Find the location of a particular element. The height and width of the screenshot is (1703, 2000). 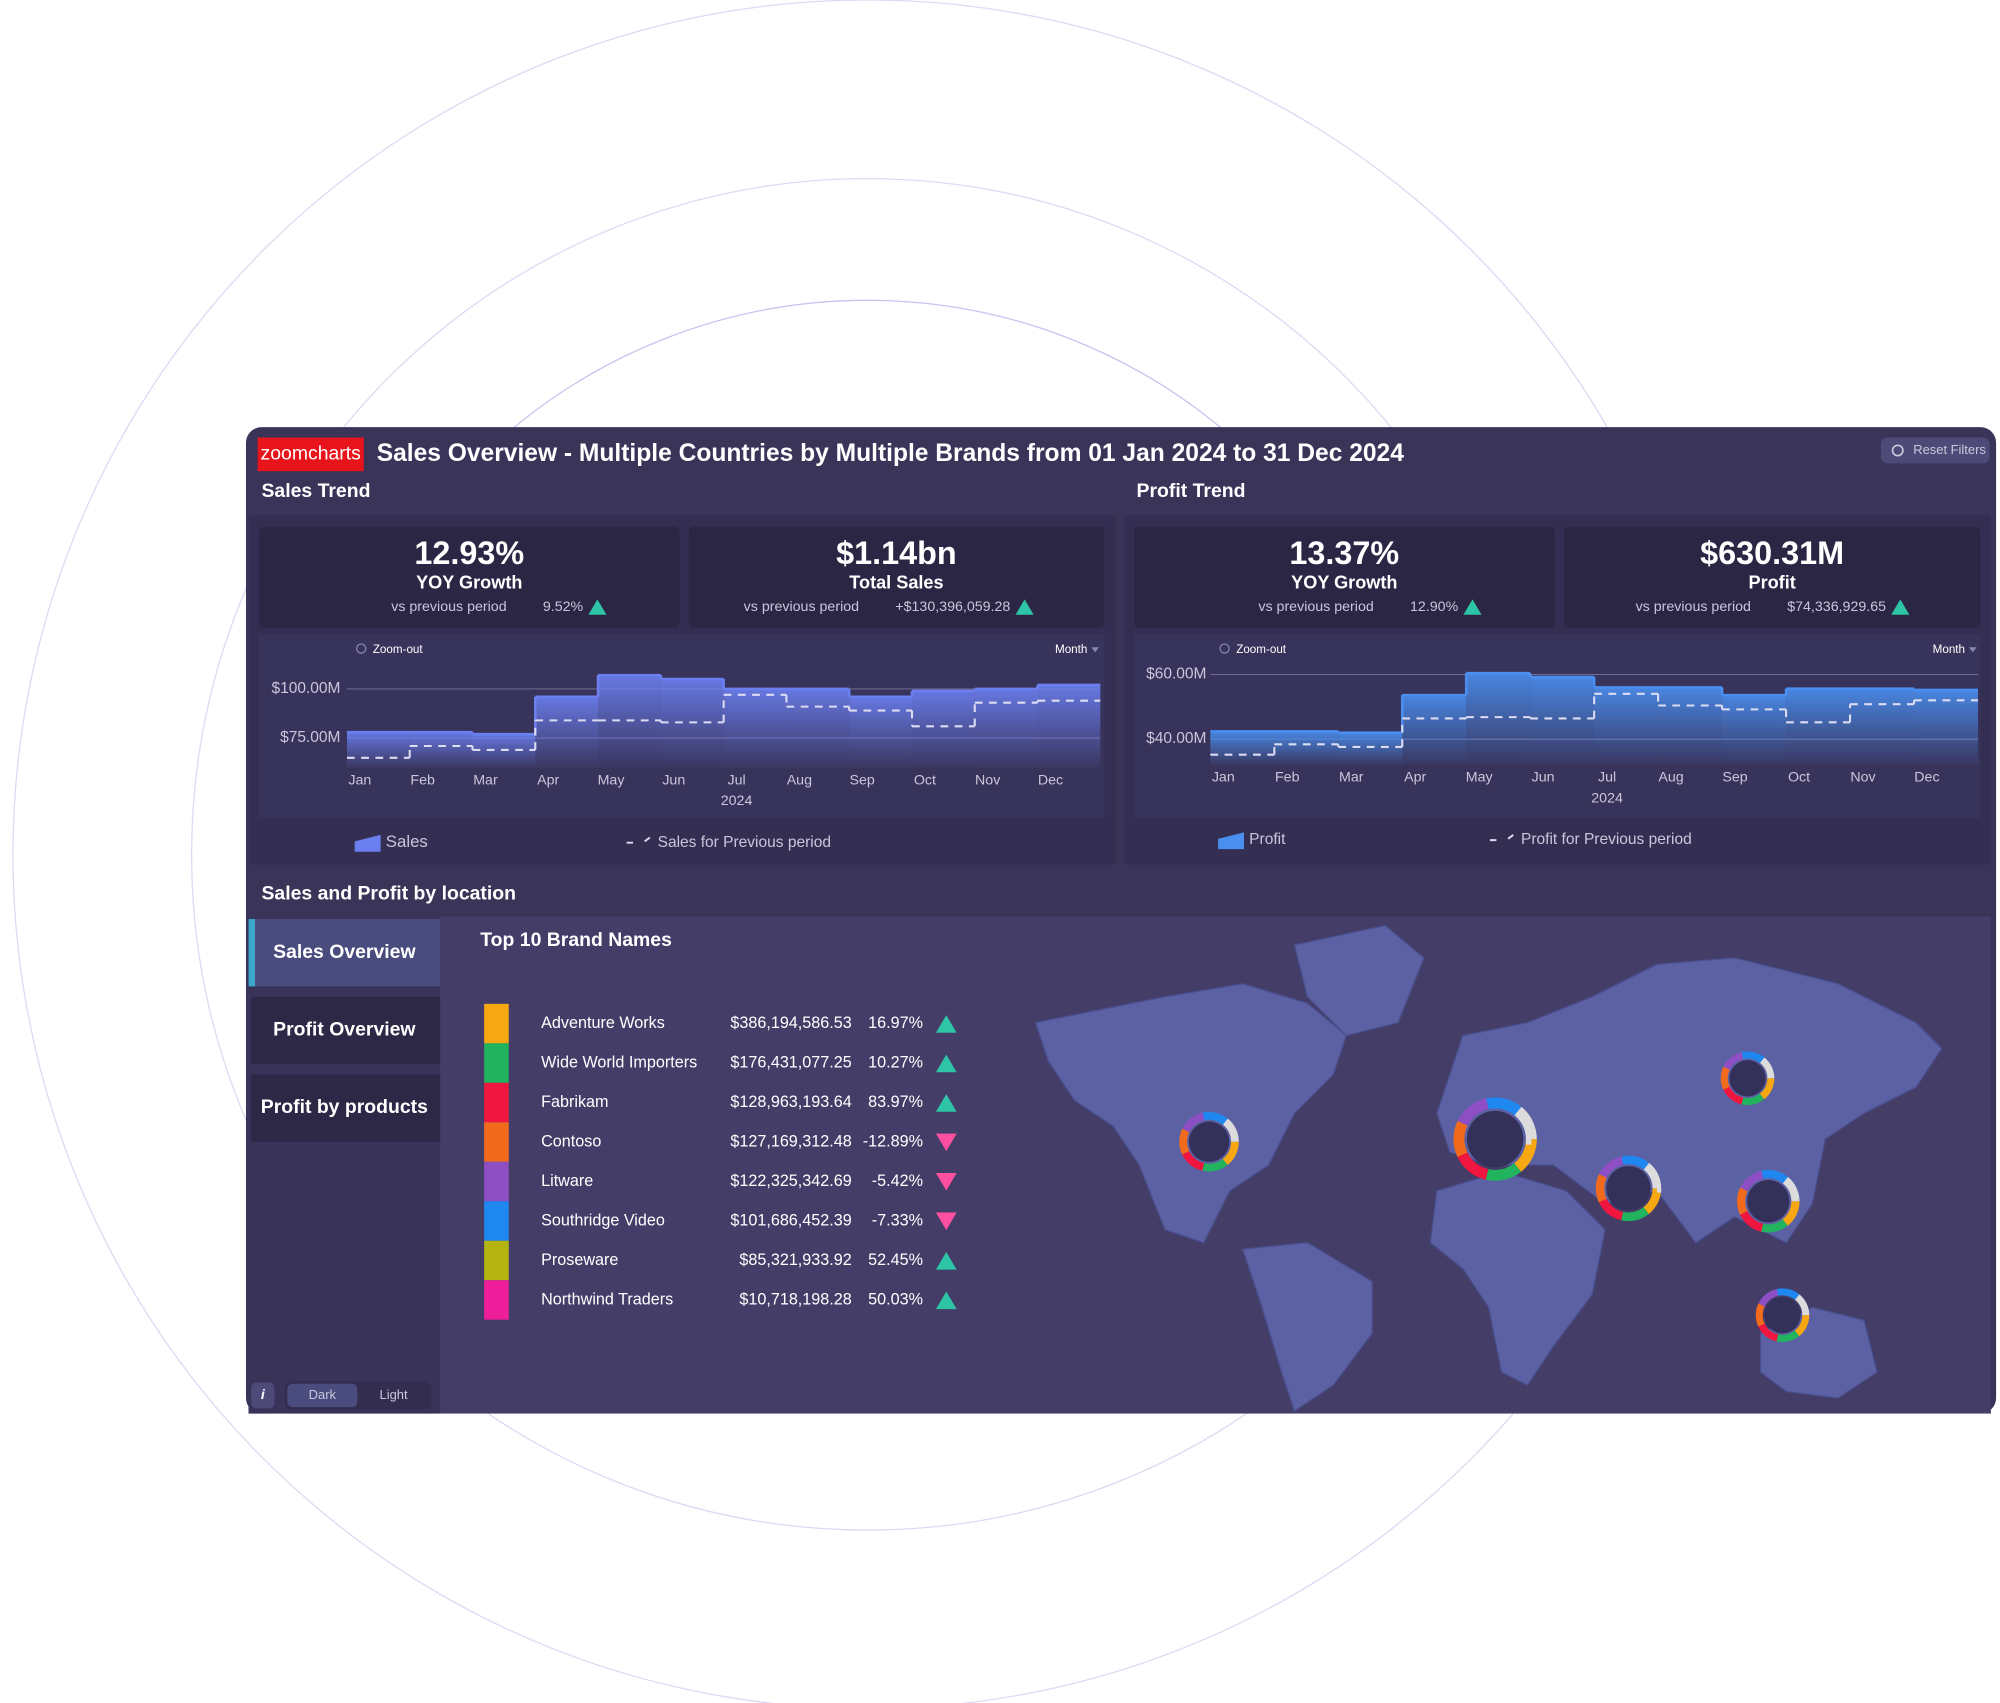

info-label: i is located at coordinates (263, 1395).